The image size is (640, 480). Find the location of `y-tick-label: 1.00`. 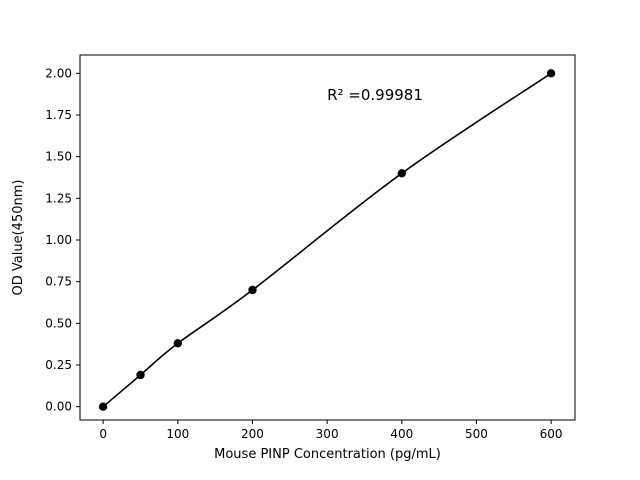

y-tick-label: 1.00 is located at coordinates (58, 240).